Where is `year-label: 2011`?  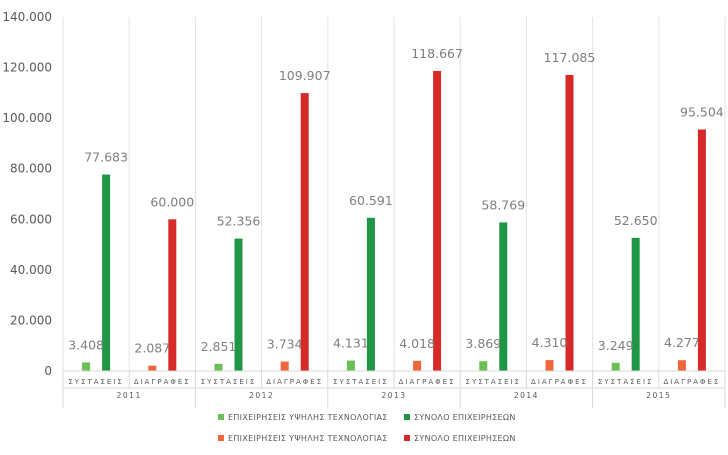 year-label: 2011 is located at coordinates (129, 395).